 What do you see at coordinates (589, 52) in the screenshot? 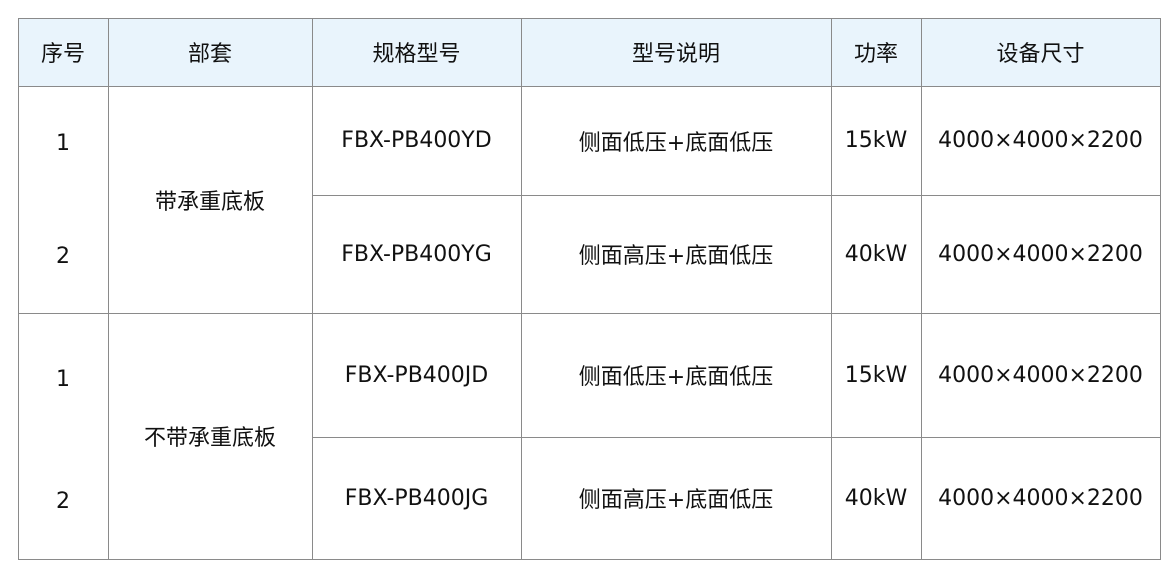
I see `header-row` at bounding box center [589, 52].